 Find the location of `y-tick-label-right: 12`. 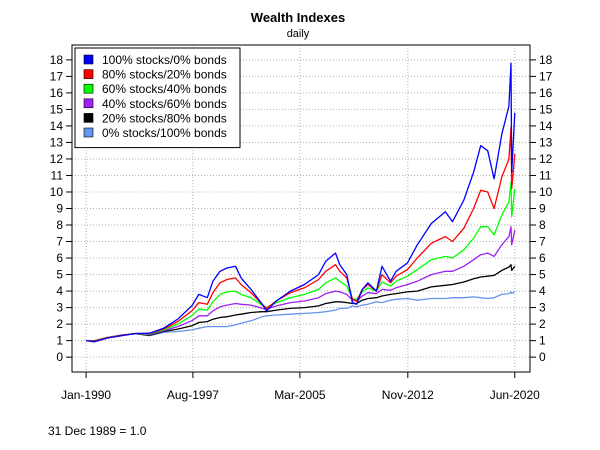

y-tick-label-right: 12 is located at coordinates (546, 159).